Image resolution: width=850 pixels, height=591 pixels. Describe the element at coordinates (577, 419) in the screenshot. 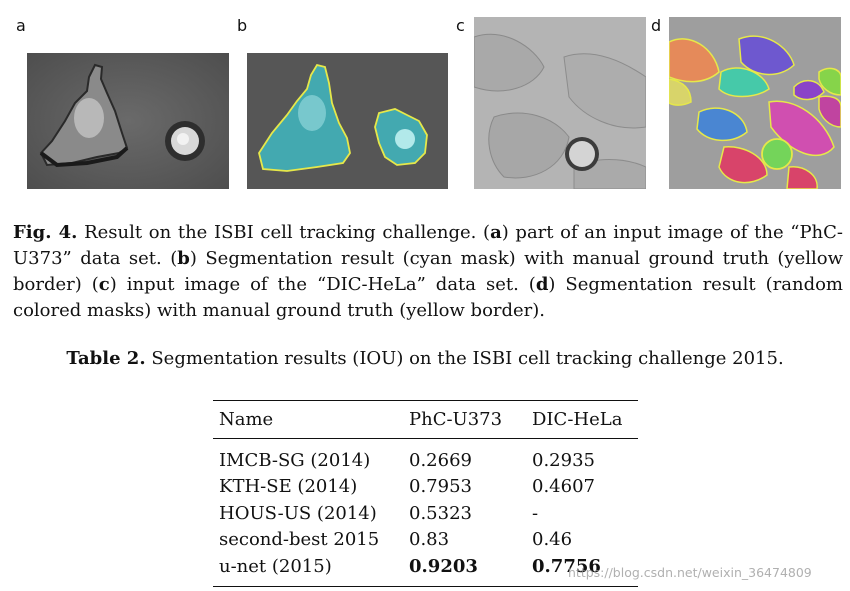

I see `header-dic-hela: DIC-HeLa` at that location.